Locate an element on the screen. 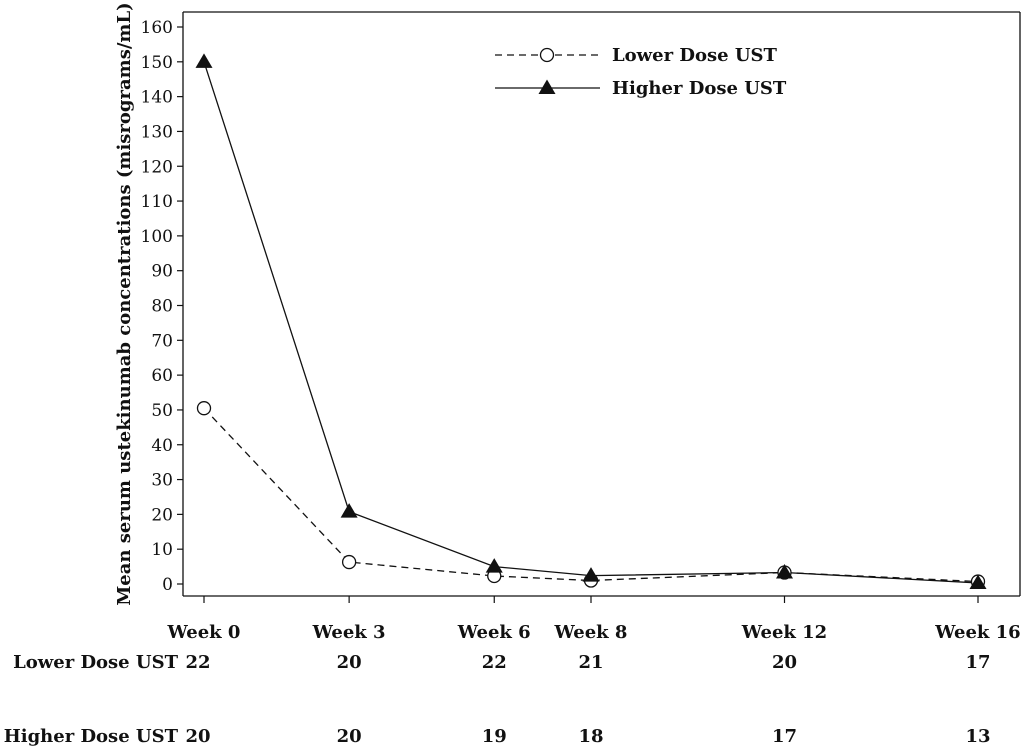  y-tick-label: 80 is located at coordinates (162, 307).